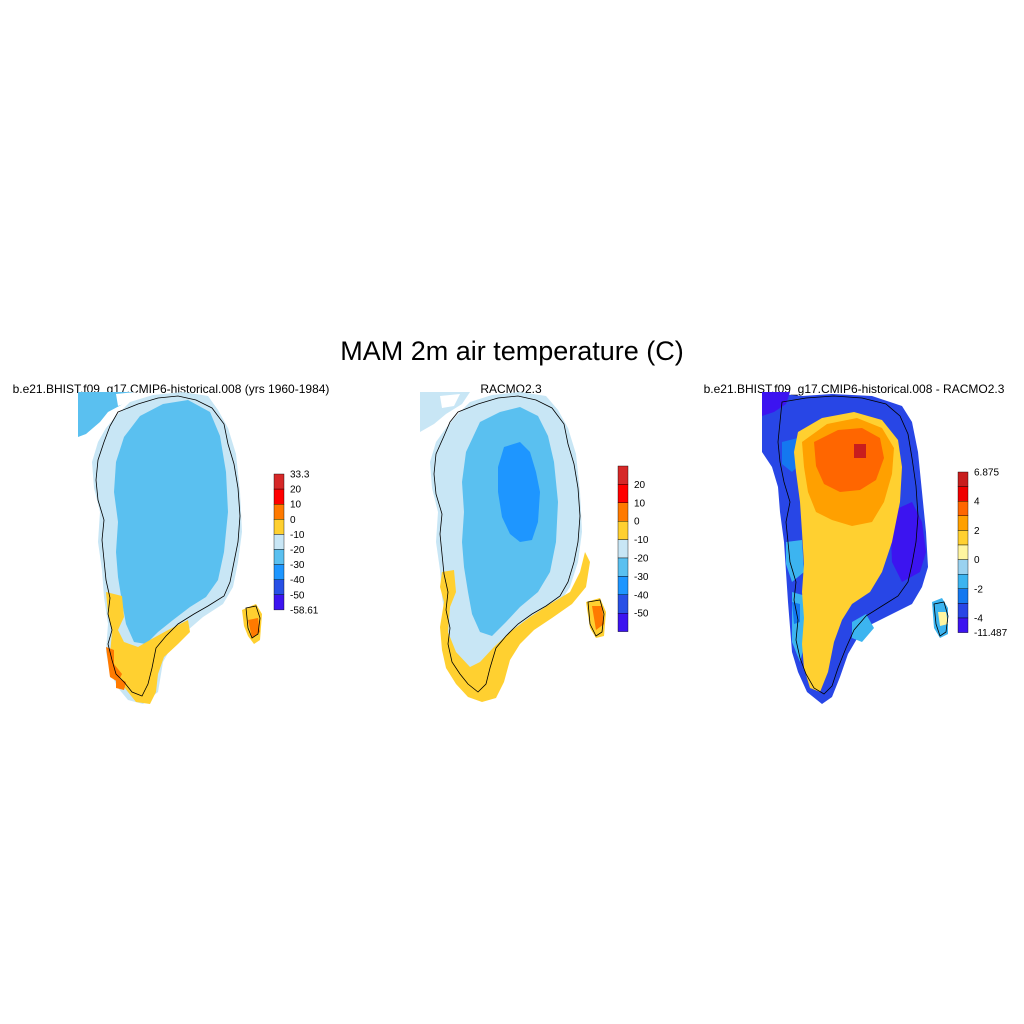 The image size is (1024, 1024). Describe the element at coordinates (633, 548) in the screenshot. I see `colorbar-panel-2: 20 10 0 -10 -20 -30 -40 -50` at that location.